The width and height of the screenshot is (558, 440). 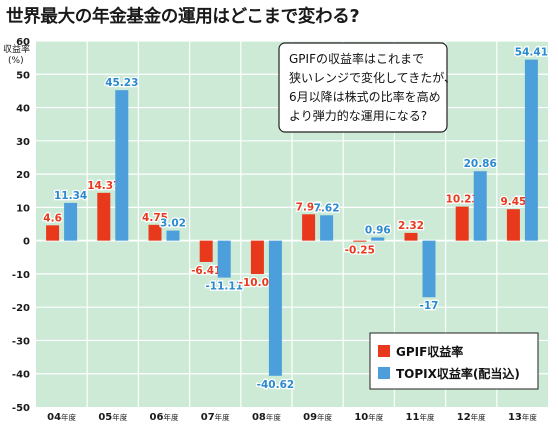 I want to click on legend-label-topix: TOPIX収益率(配当込), so click(x=458, y=373).